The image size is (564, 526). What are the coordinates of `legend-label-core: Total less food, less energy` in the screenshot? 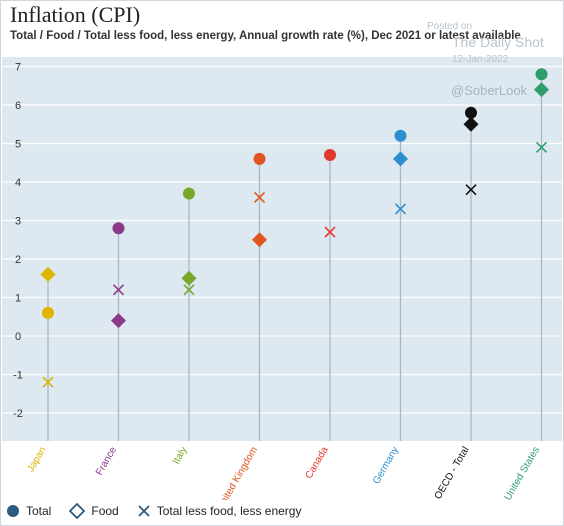 It's located at (229, 511).